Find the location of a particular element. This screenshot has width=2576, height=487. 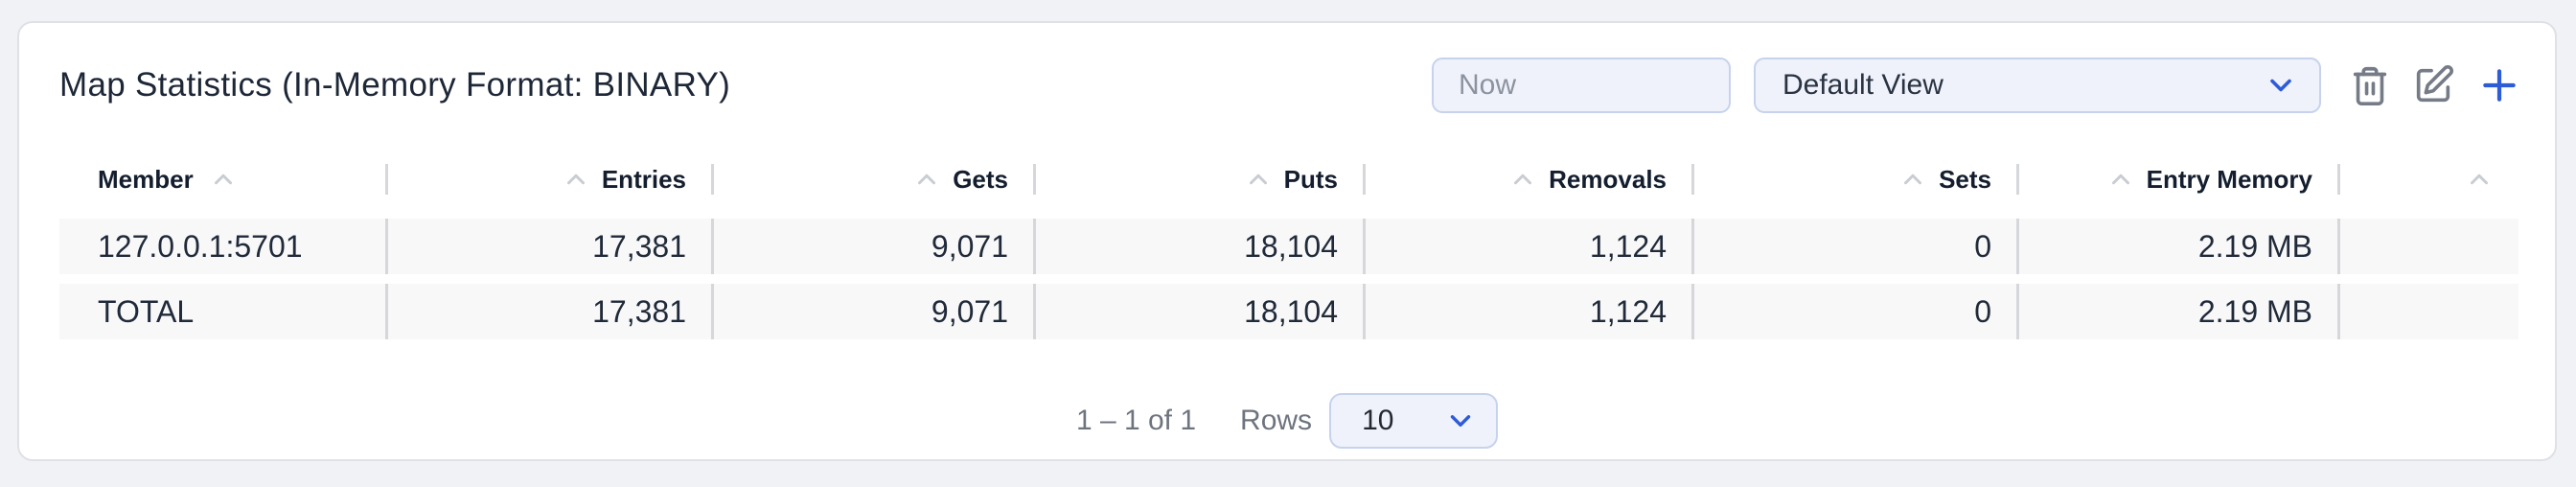

column-header-puts: Puts is located at coordinates (1198, 179).